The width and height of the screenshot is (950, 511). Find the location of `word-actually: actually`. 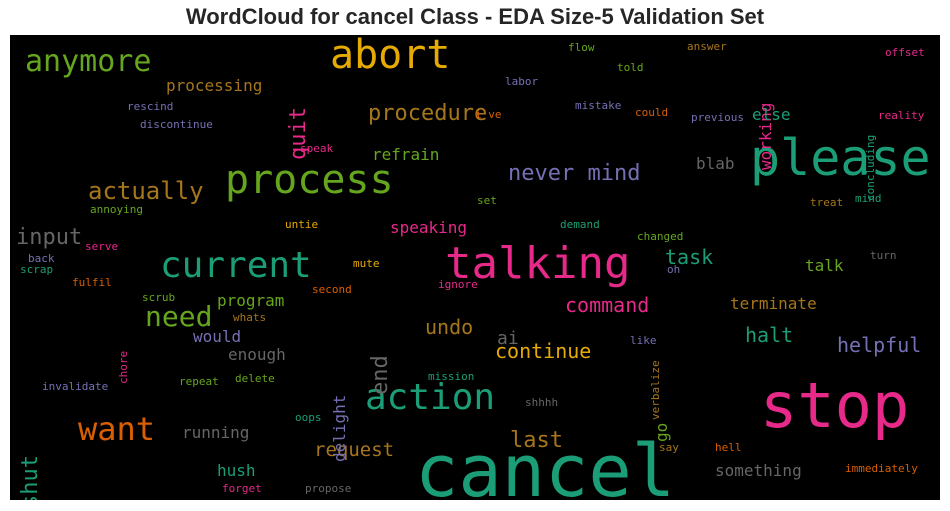

word-actually: actually is located at coordinates (146, 191).